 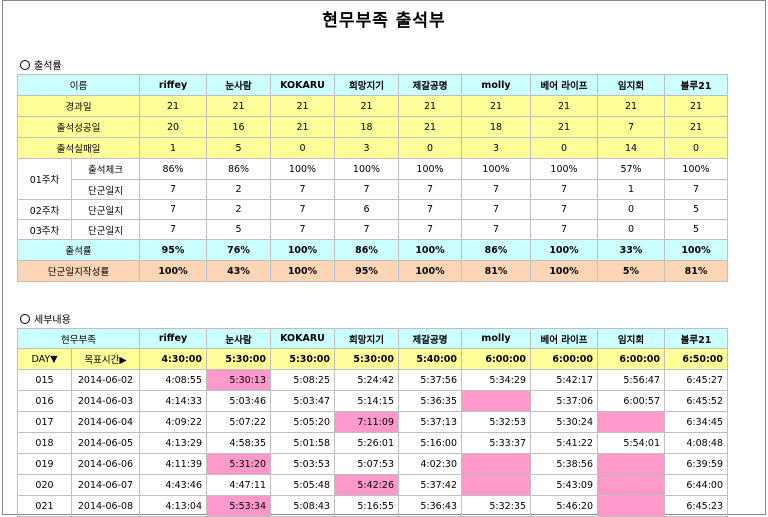 I want to click on time-cell: 5:24:42, so click(x=366, y=380).